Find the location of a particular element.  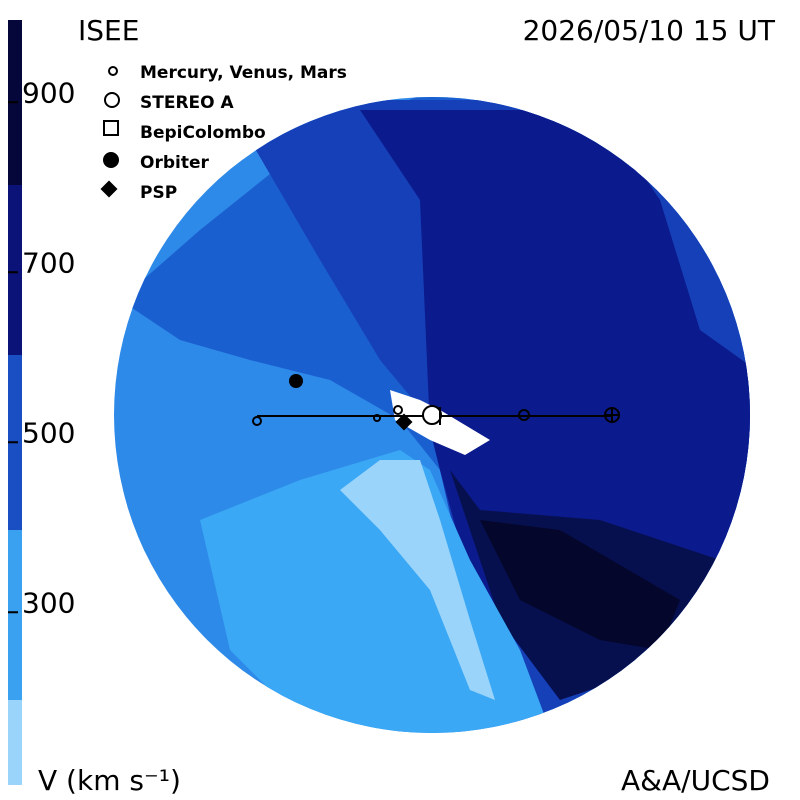

legend-label: BepiColombo is located at coordinates (203, 133).